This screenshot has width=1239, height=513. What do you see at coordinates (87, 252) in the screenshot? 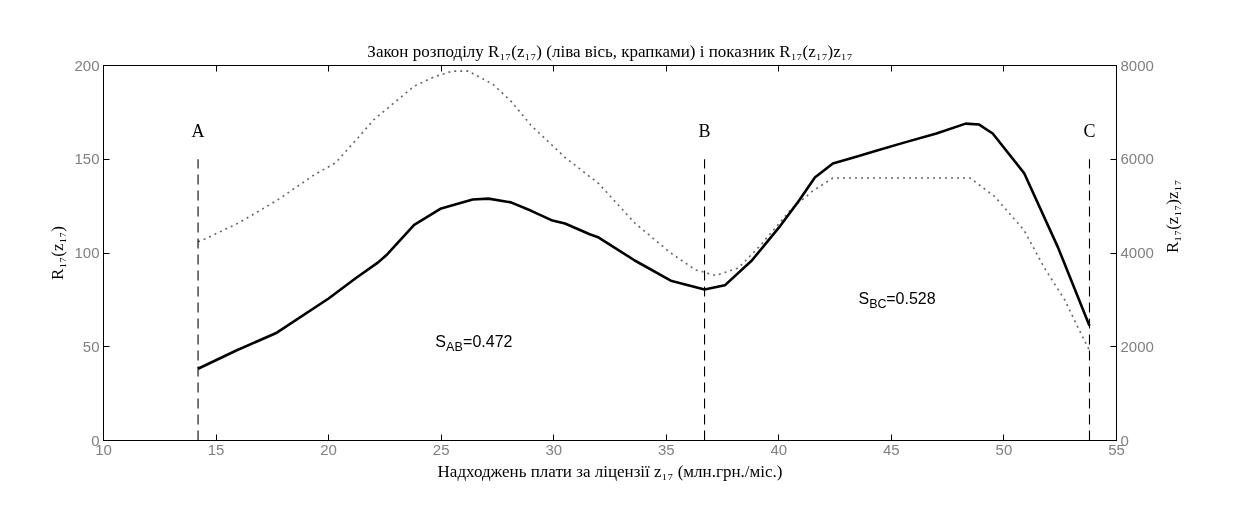
I see `y-tick-label: 100` at bounding box center [87, 252].